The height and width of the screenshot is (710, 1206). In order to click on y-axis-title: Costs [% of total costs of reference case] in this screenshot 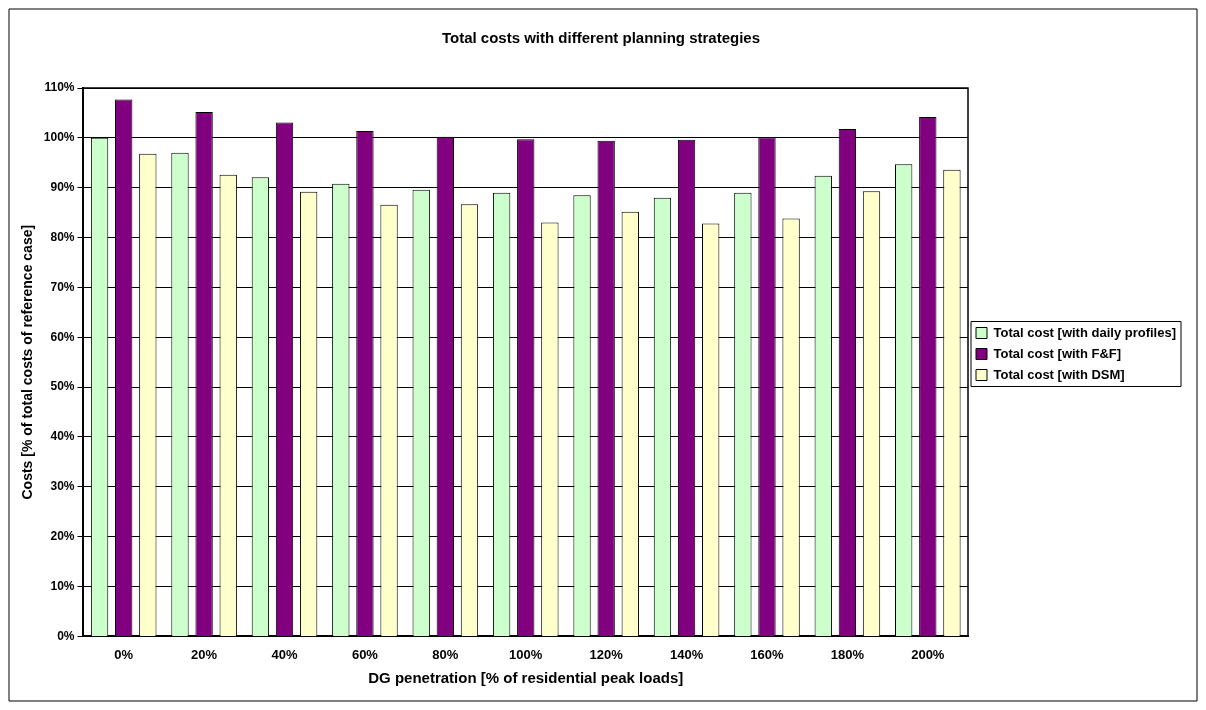, I will do `click(27, 362)`.